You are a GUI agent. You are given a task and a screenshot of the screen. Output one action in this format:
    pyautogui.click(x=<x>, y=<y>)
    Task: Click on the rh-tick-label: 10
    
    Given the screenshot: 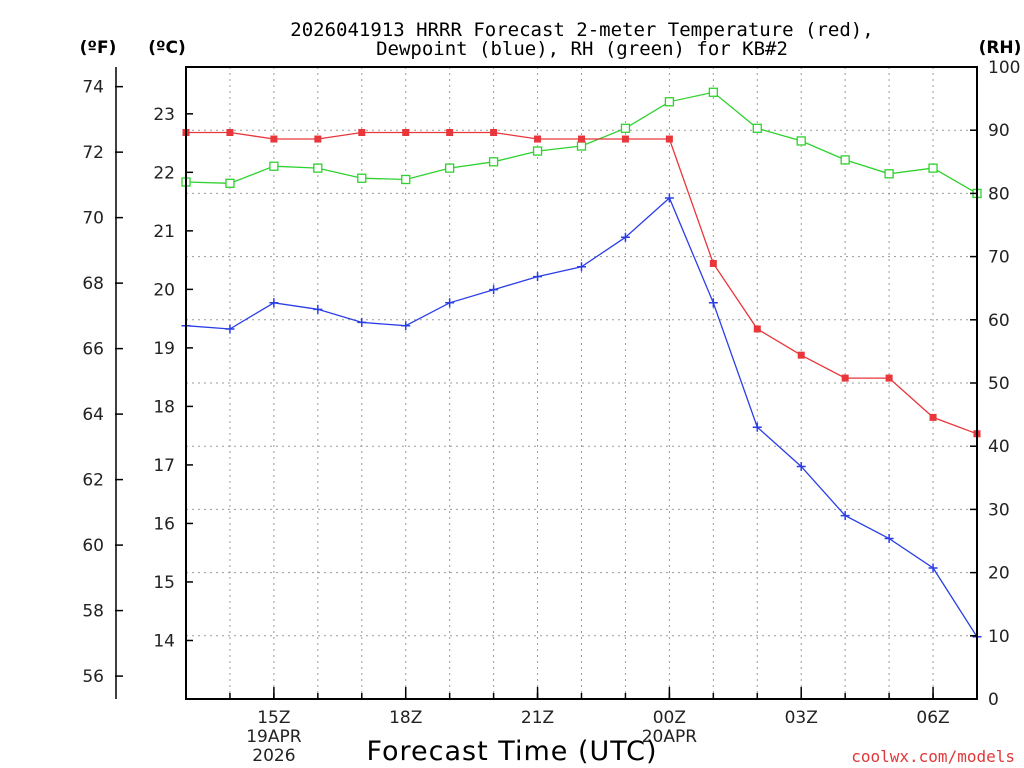 What is the action you would take?
    pyautogui.click(x=999, y=637)
    